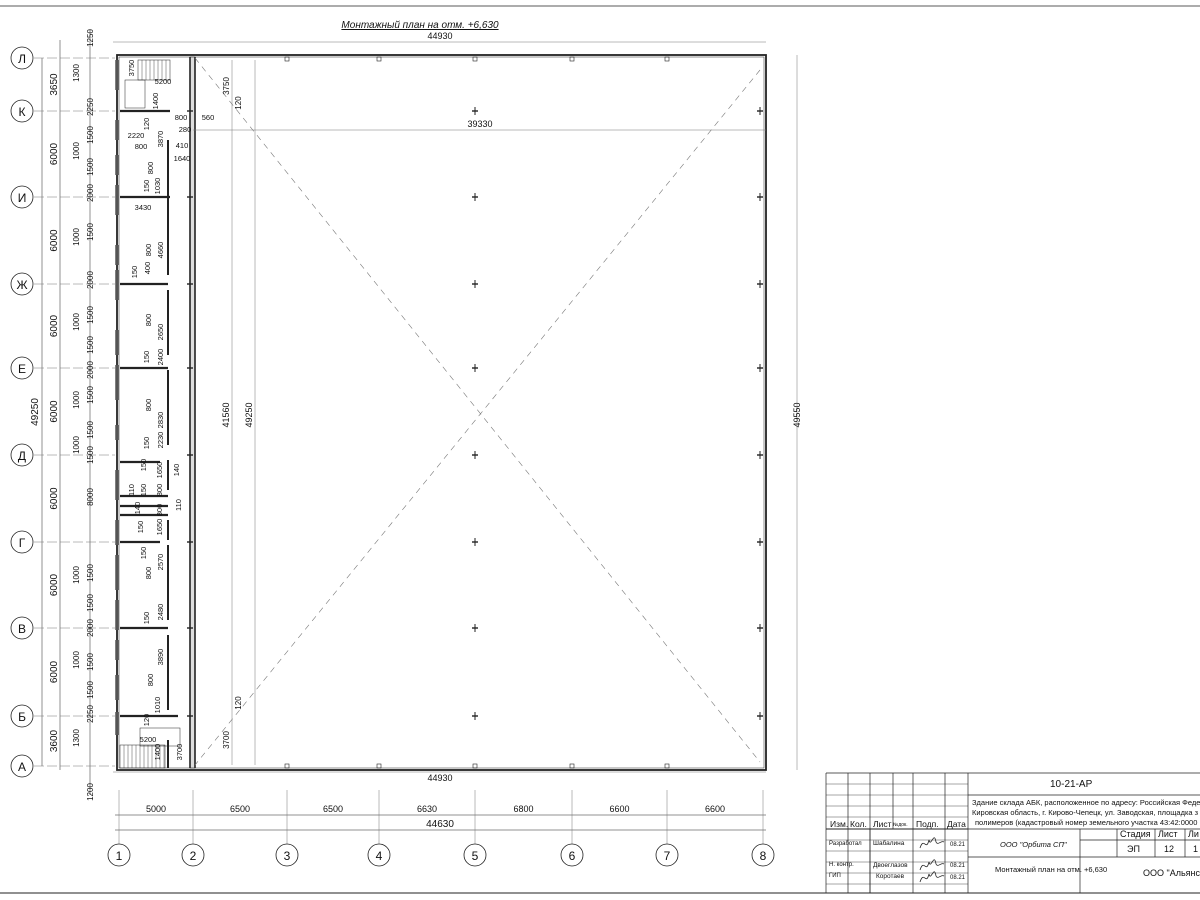  Describe the element at coordinates (146, 720) in the screenshot. I see `interior-dimension: 120` at that location.